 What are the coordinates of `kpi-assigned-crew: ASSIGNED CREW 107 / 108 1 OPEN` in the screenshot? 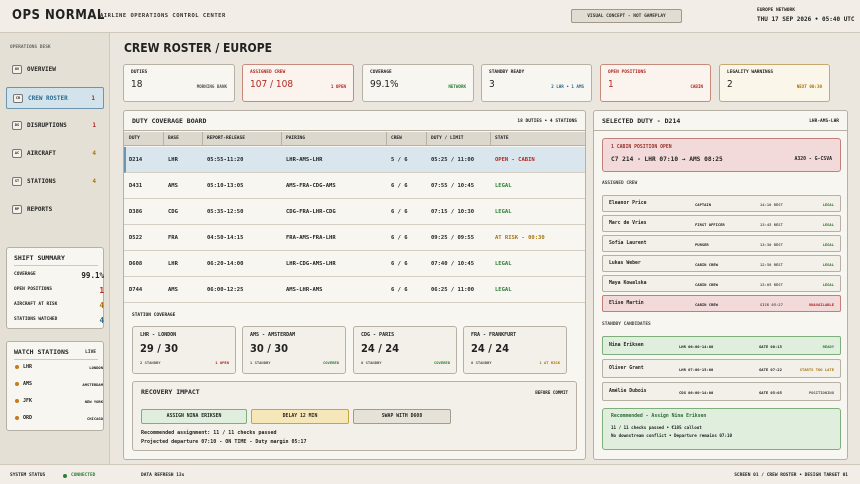 It's located at (298, 83).